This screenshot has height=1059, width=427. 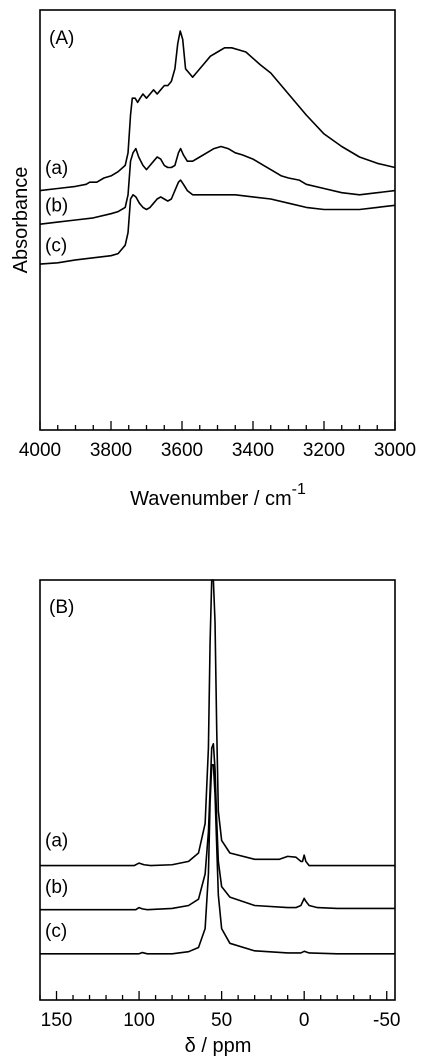 What do you see at coordinates (304, 1020) in the screenshot?
I see `x-tick-label-b: 0` at bounding box center [304, 1020].